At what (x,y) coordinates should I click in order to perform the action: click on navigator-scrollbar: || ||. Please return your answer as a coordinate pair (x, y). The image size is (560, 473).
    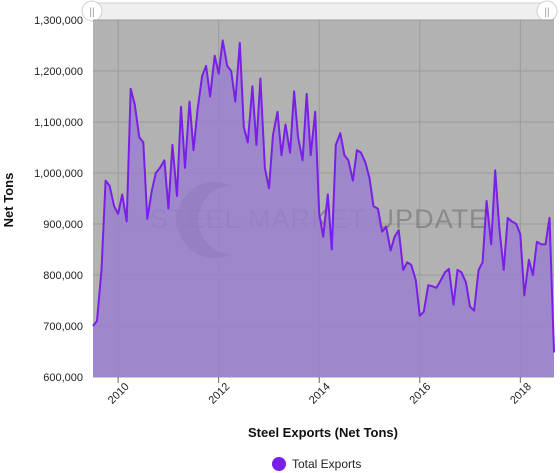
    Looking at the image, I should click on (319, 12).